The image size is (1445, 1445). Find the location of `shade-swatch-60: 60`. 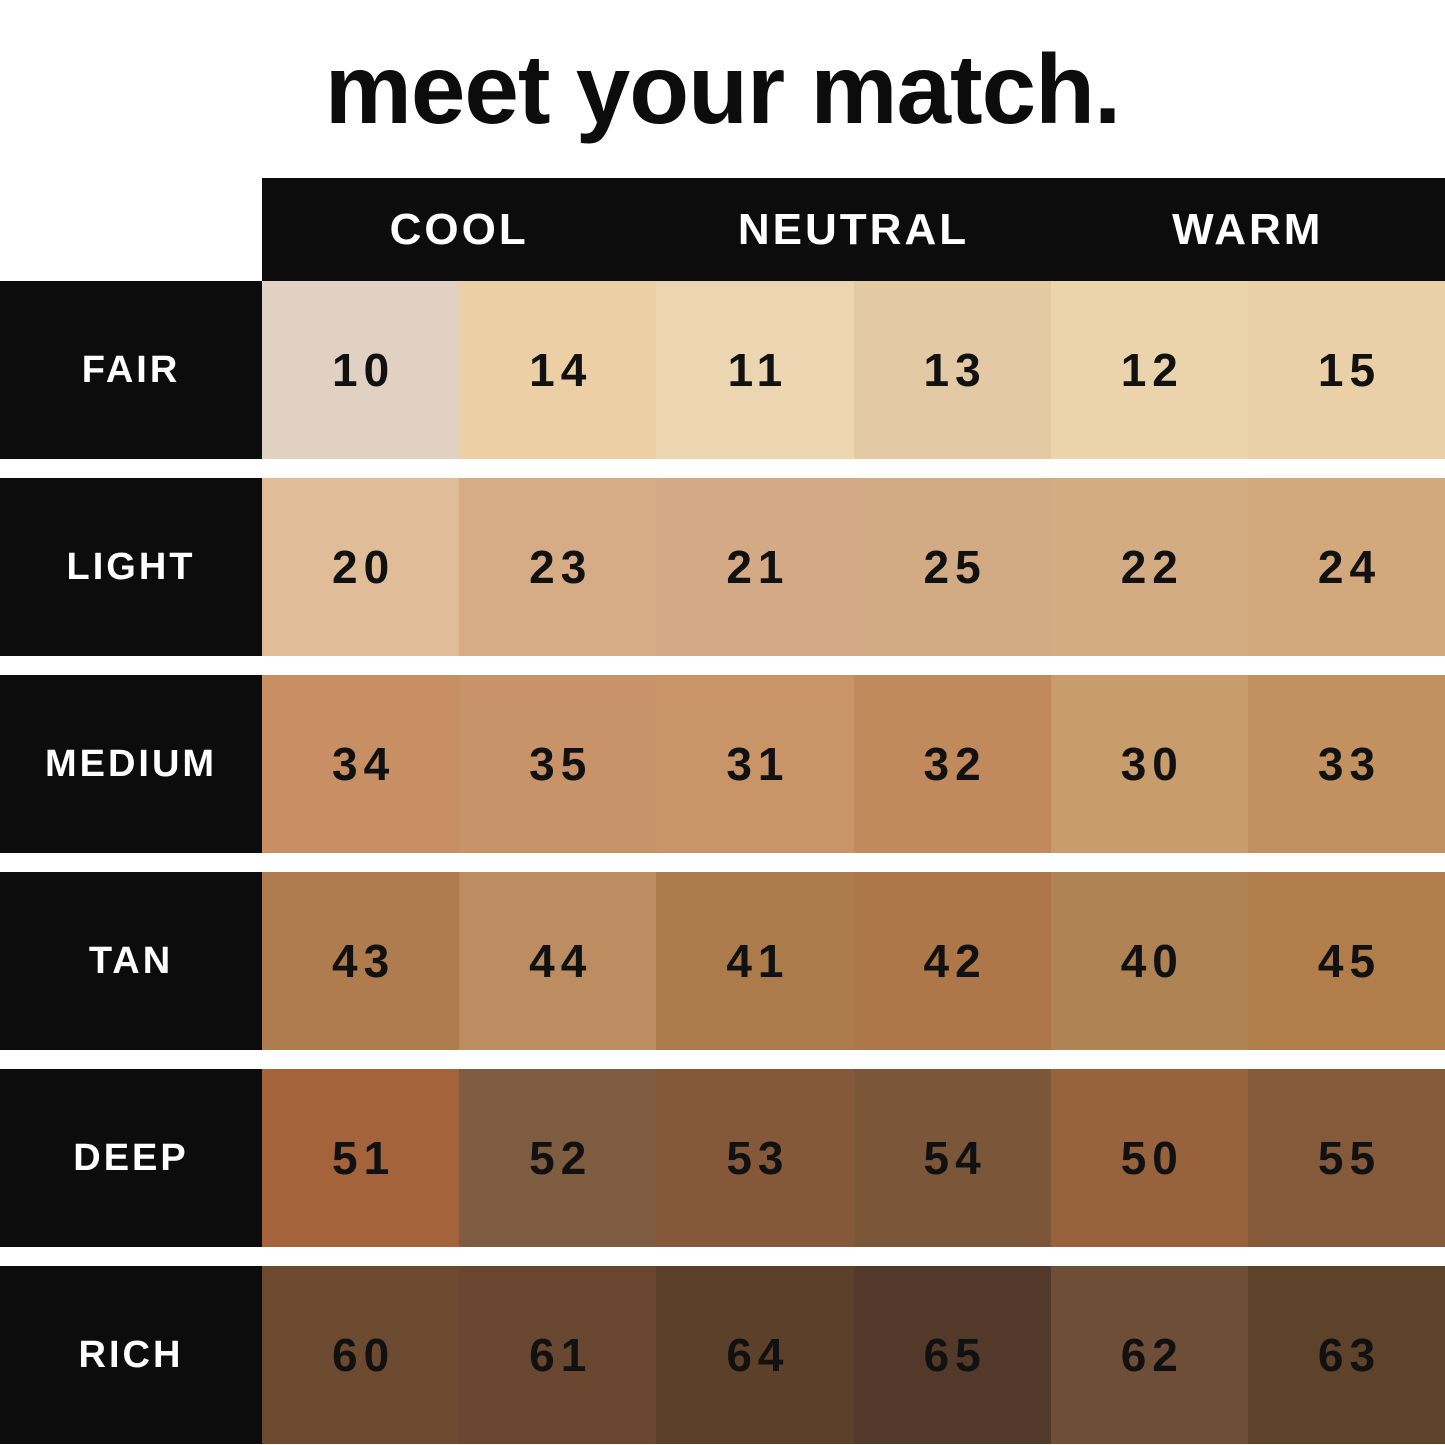

shade-swatch-60: 60 is located at coordinates (361, 1355).